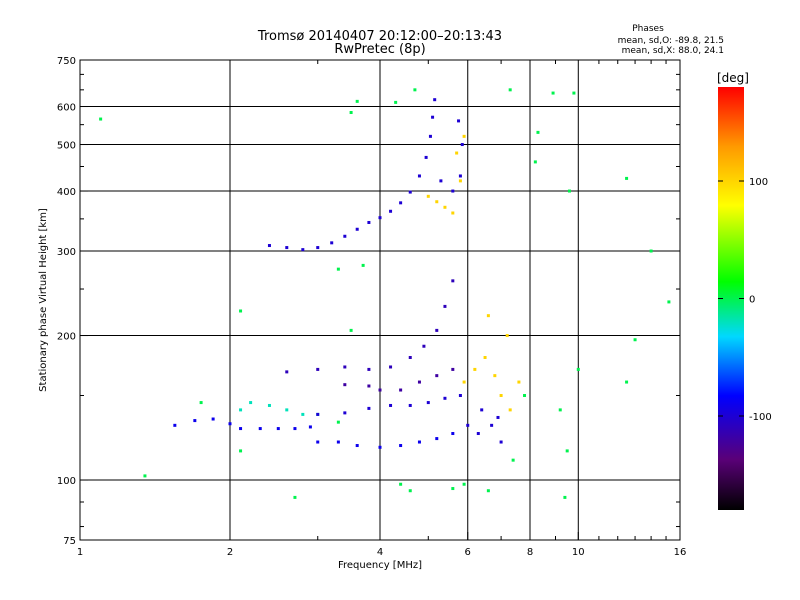 The height and width of the screenshot is (600, 800). What do you see at coordinates (230, 552) in the screenshot?
I see `x-tick-label: 2` at bounding box center [230, 552].